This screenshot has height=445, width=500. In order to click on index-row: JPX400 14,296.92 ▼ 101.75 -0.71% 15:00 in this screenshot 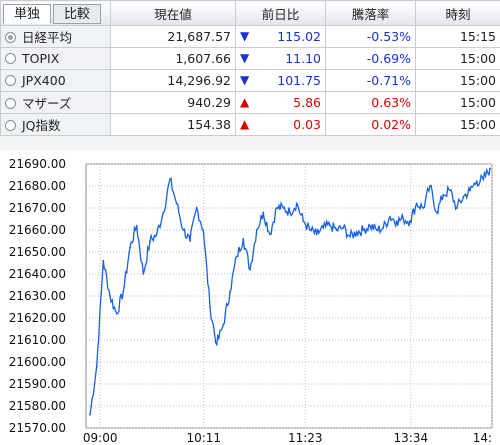, I will do `click(250, 80)`.